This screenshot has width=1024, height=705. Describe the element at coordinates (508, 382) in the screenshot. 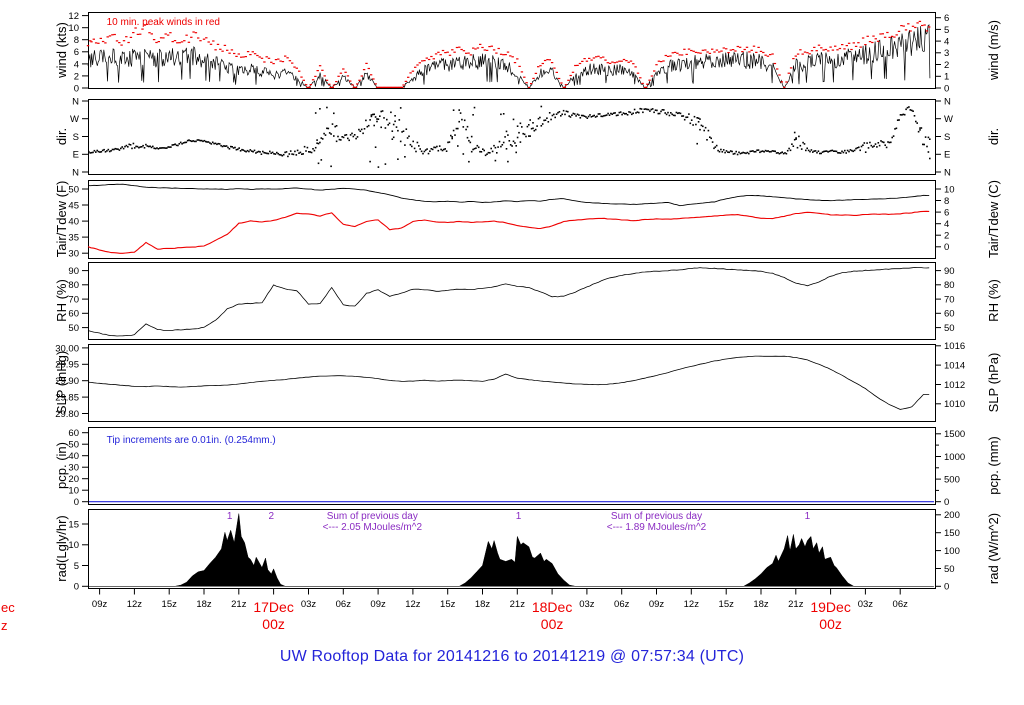

I see `slp-line` at that location.